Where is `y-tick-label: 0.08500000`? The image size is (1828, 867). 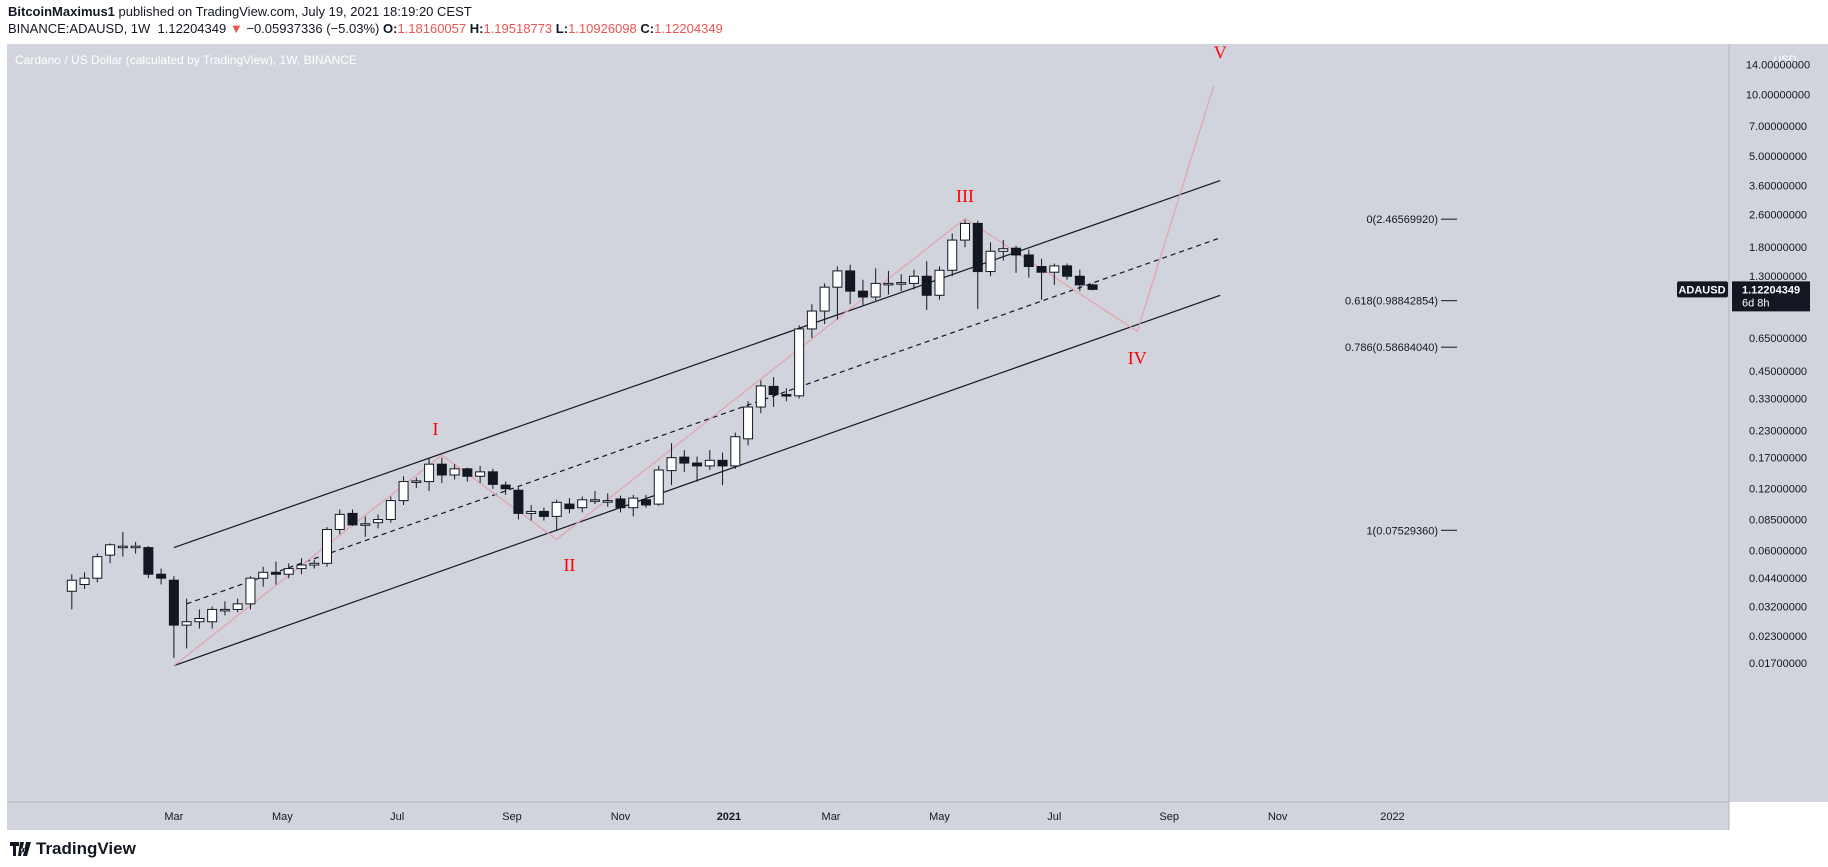 y-tick-label: 0.08500000 is located at coordinates (1778, 520).